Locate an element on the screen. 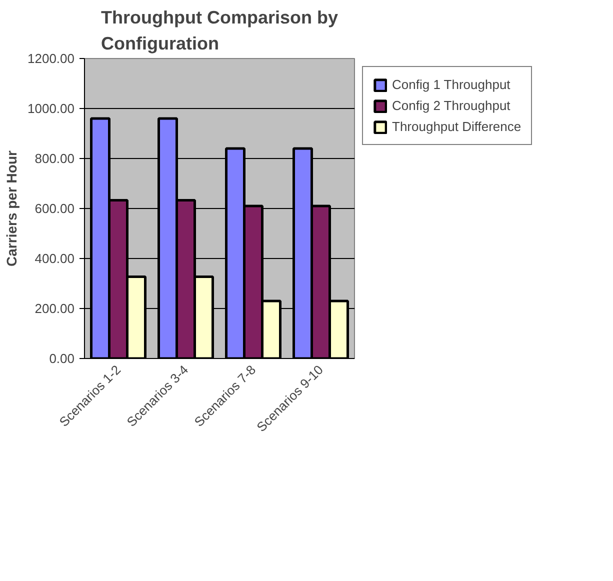  legend-label: Throughput Difference is located at coordinates (457, 126).